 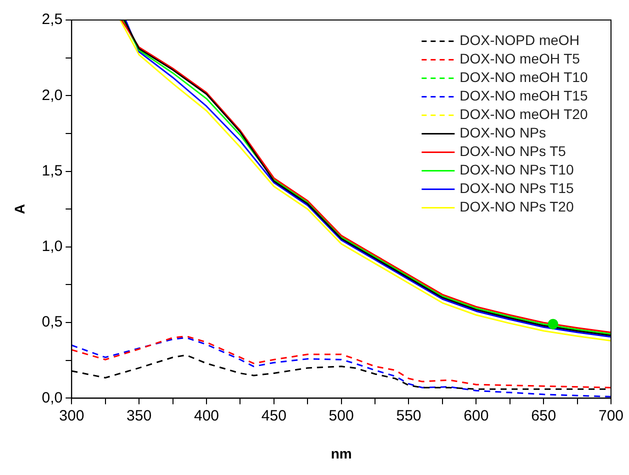 What do you see at coordinates (19, 209) in the screenshot?
I see `y-axis-title: A` at bounding box center [19, 209].